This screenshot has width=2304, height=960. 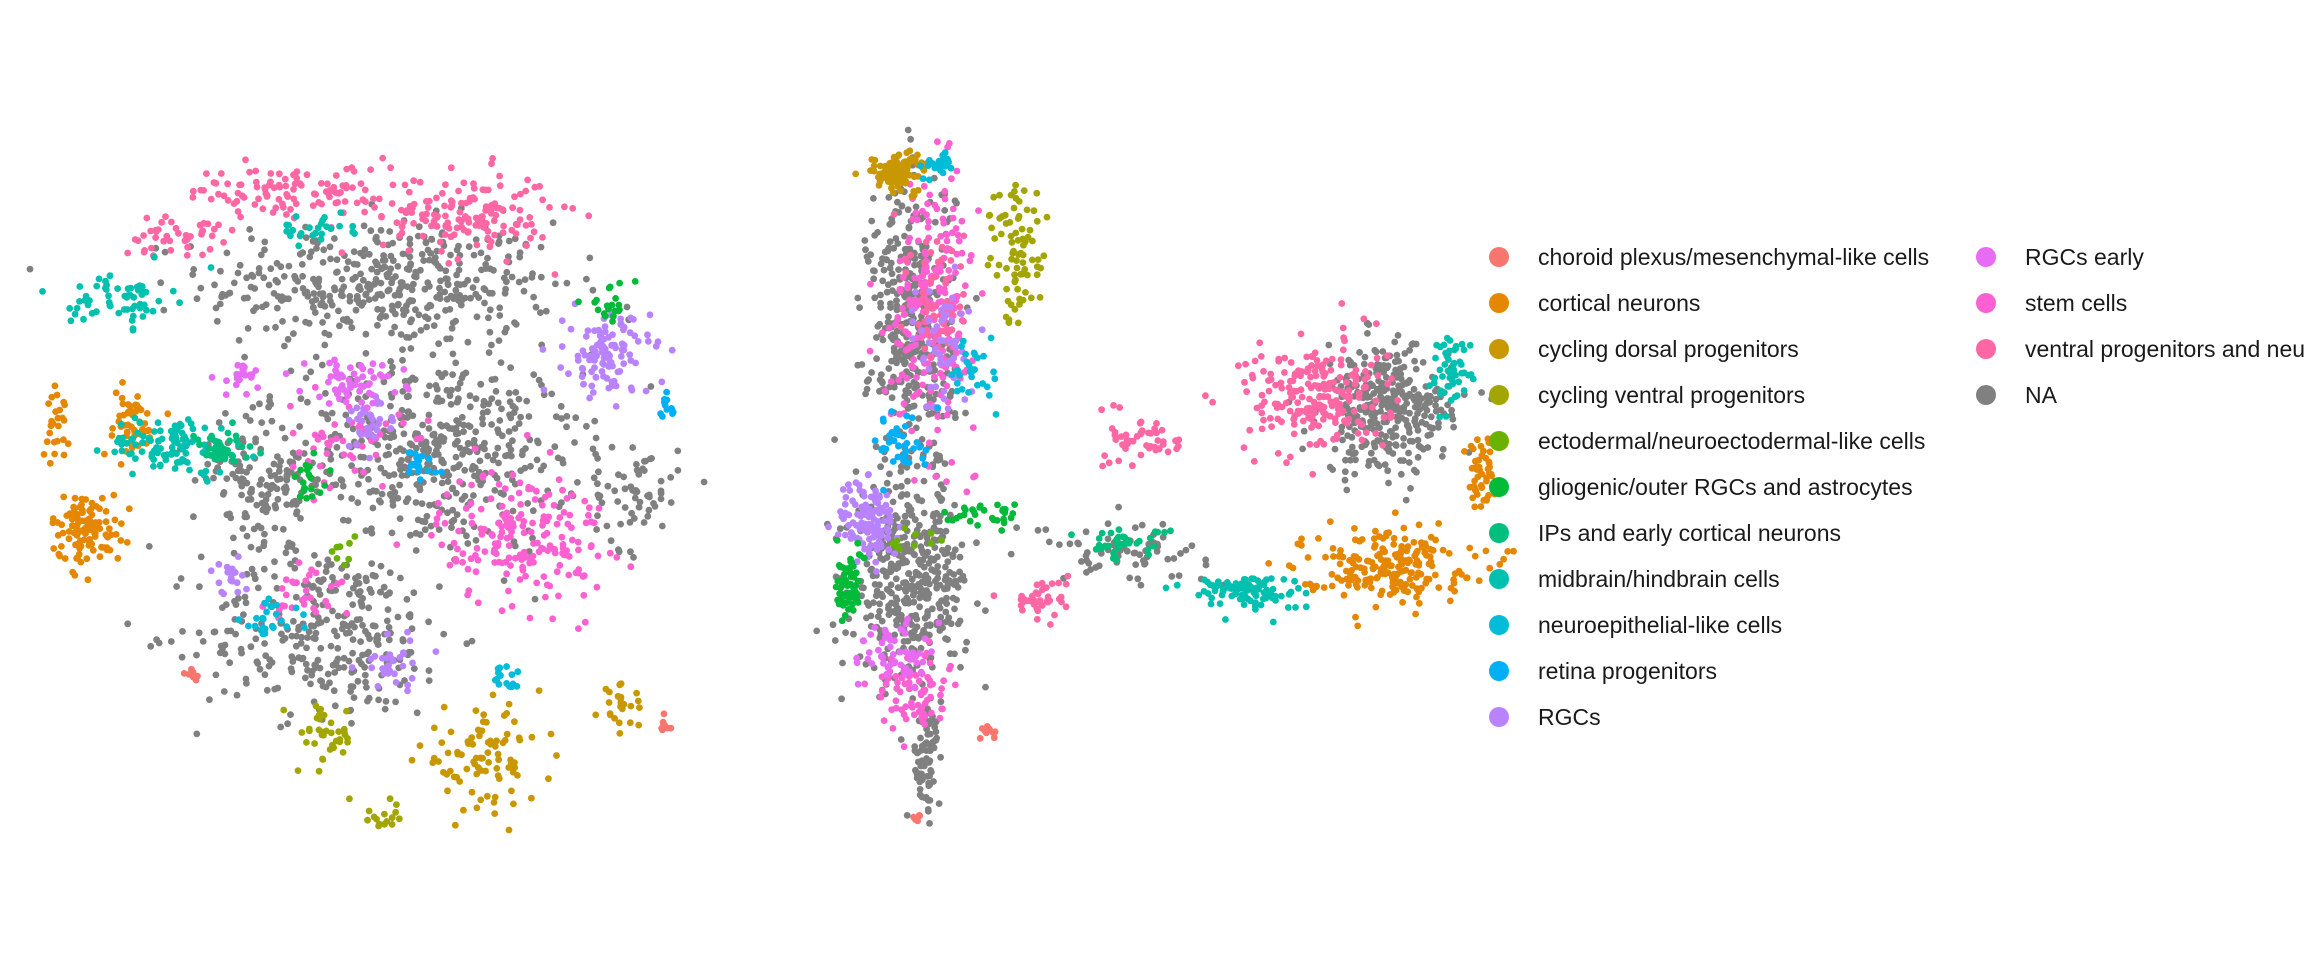 I want to click on point-cortical-neurons, so click(x=82, y=499).